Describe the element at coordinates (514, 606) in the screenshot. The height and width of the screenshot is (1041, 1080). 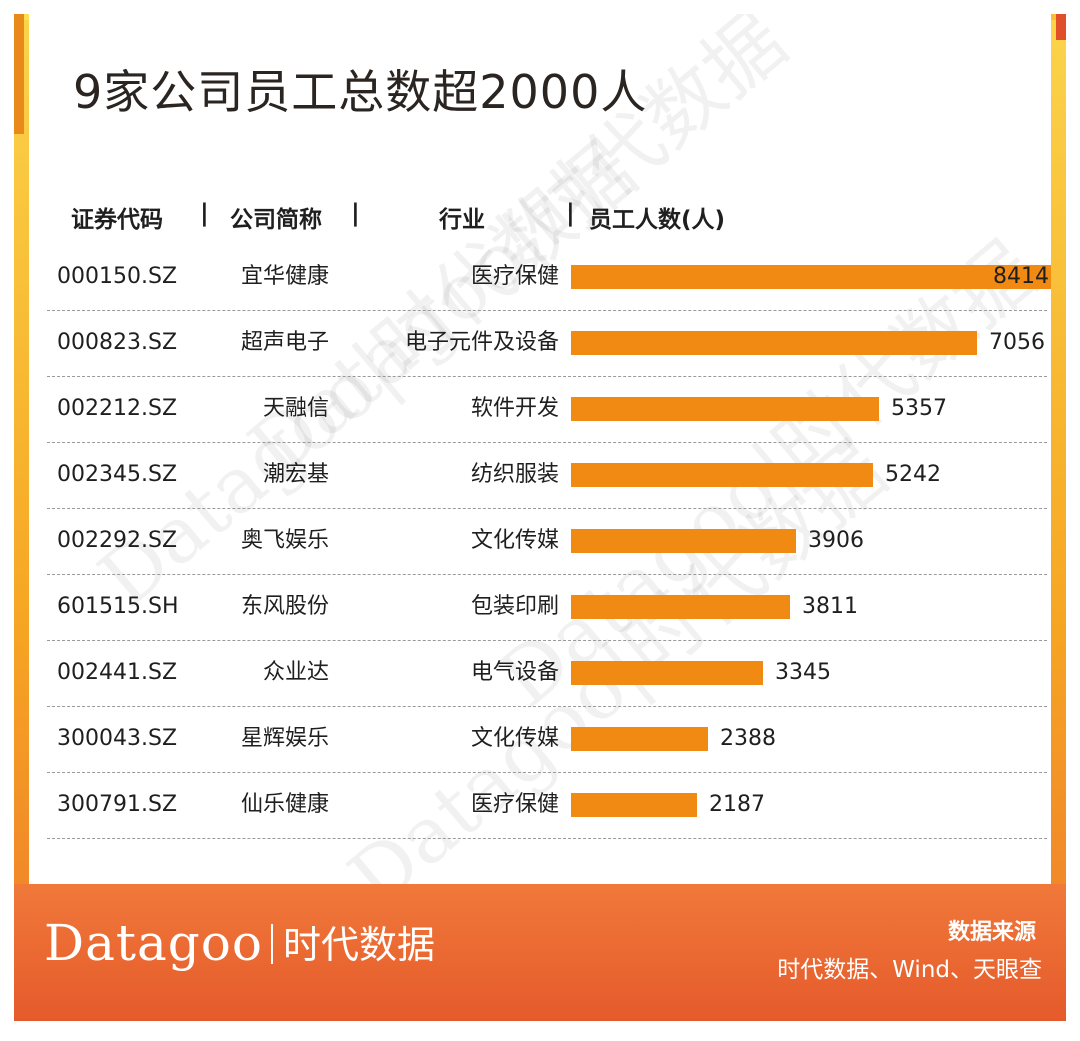
I see `industry-label: 包装印刷` at that location.